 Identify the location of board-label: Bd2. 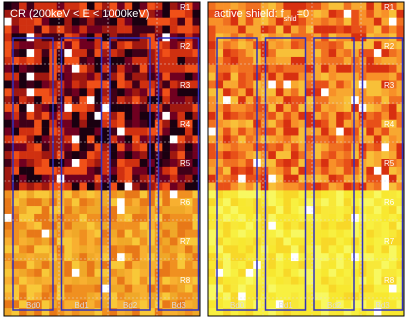
(334, 305).